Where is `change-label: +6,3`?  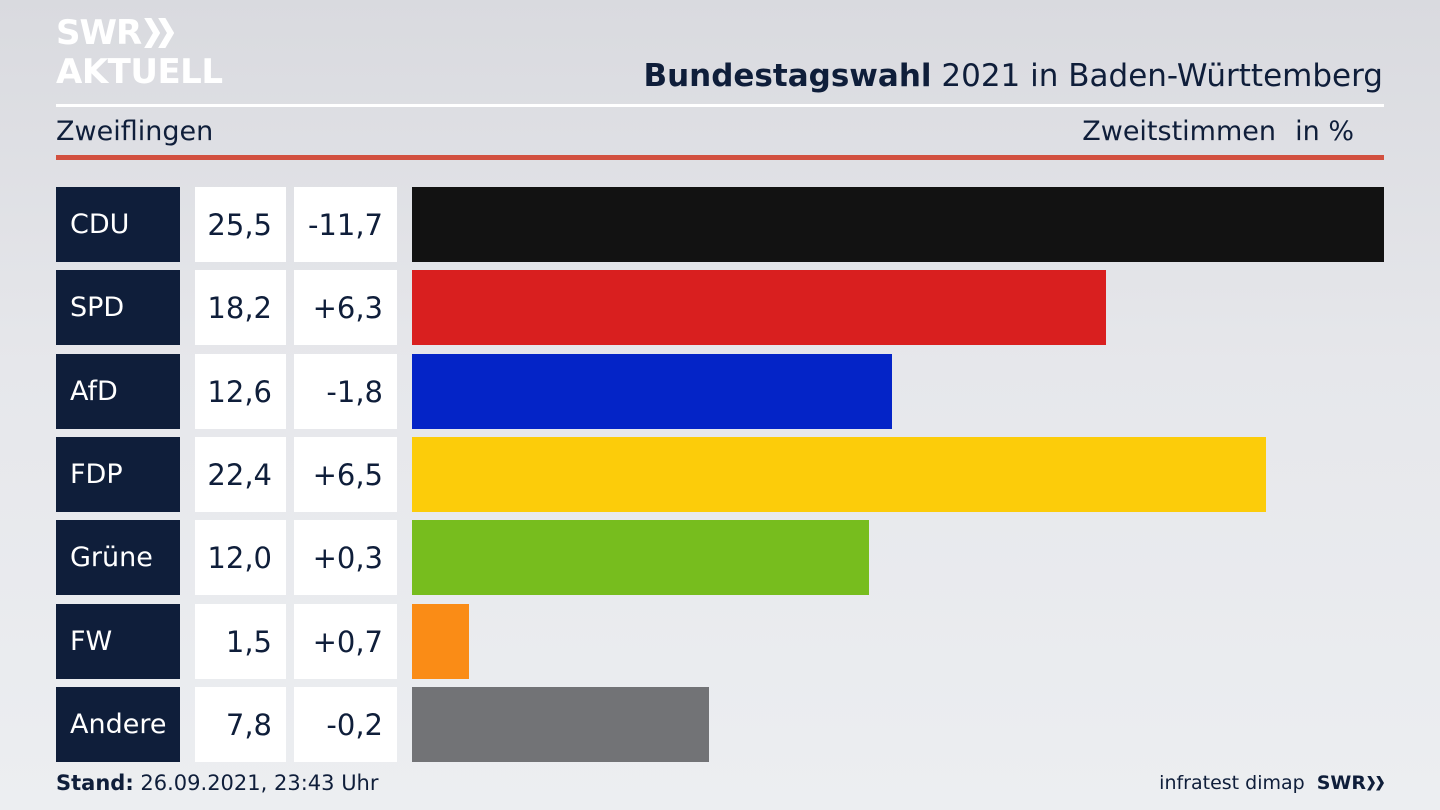 change-label: +6,3 is located at coordinates (345, 307).